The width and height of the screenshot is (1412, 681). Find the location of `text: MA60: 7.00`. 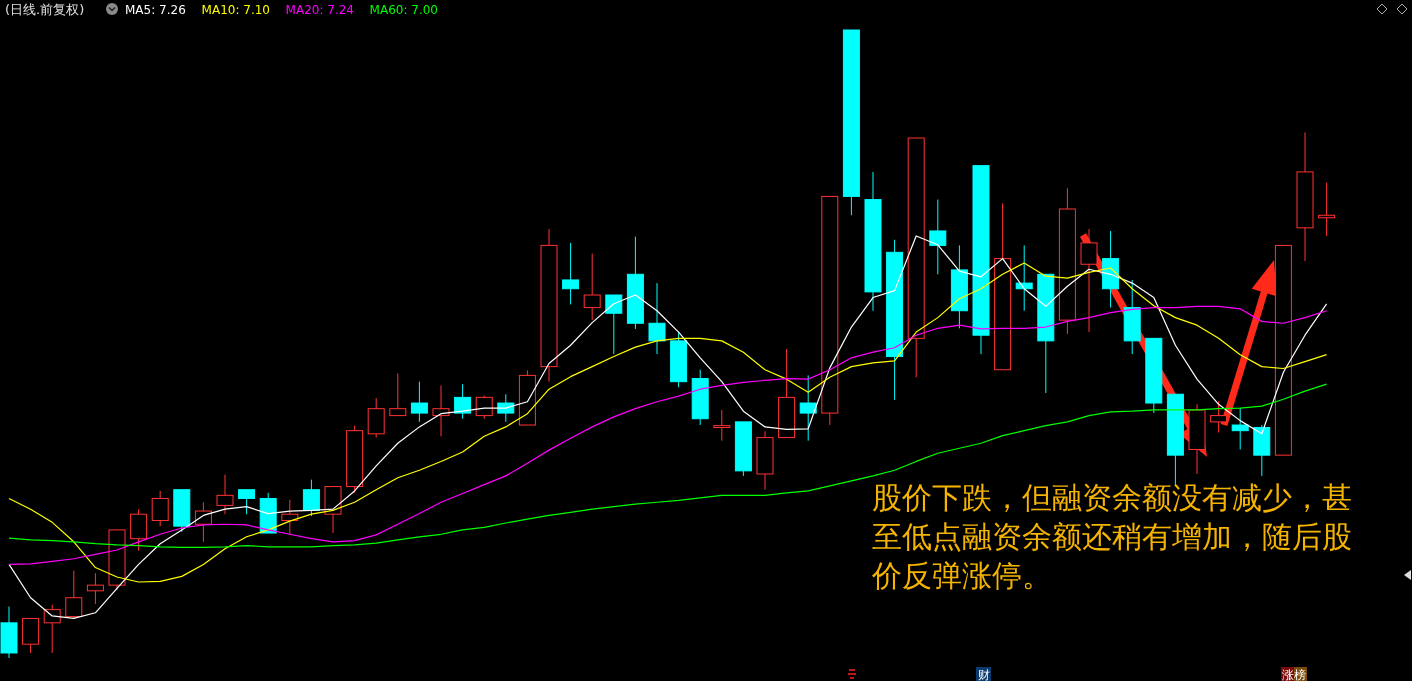

text: MA60: 7.00 is located at coordinates (404, 10).